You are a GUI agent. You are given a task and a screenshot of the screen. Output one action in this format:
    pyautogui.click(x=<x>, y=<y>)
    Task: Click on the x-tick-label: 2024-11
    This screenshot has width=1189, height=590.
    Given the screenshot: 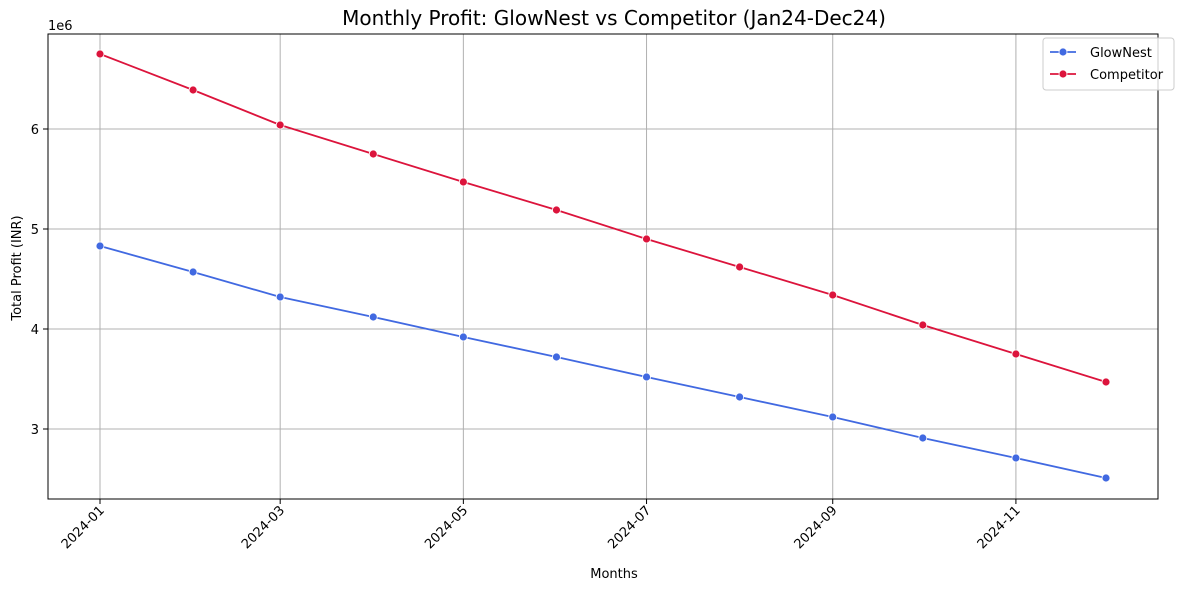 What is the action you would take?
    pyautogui.click(x=999, y=527)
    